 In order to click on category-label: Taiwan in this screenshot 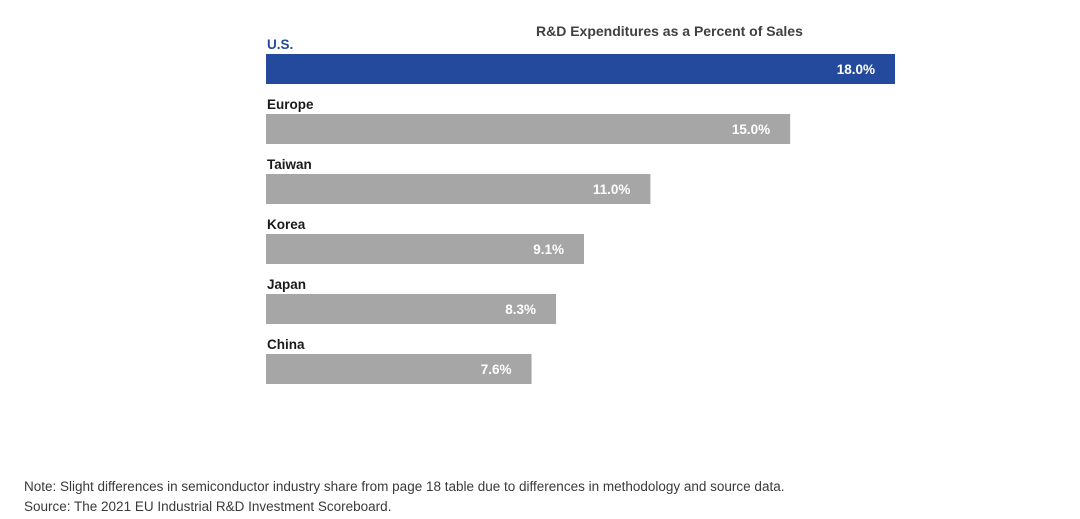, I will do `click(289, 164)`.